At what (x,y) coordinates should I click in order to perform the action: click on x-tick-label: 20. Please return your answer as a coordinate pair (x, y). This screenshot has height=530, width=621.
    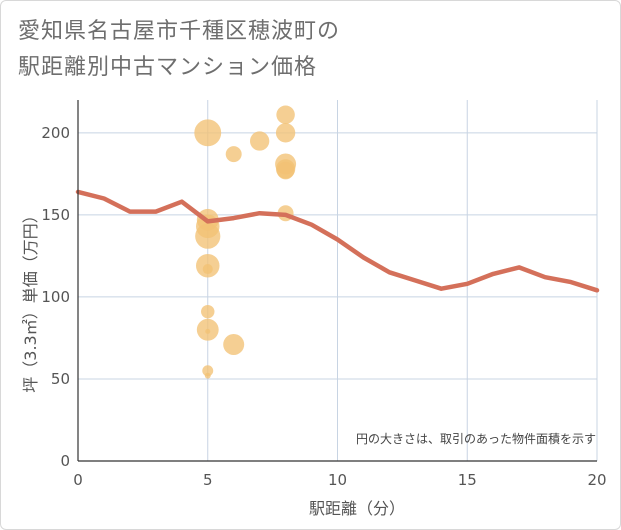
    Looking at the image, I should click on (596, 480).